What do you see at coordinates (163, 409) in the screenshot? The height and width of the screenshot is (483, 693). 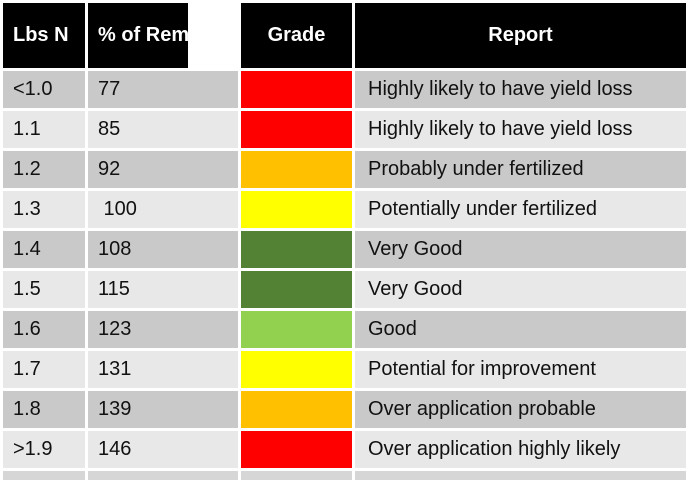 I see `pct-removal-cell: 139` at bounding box center [163, 409].